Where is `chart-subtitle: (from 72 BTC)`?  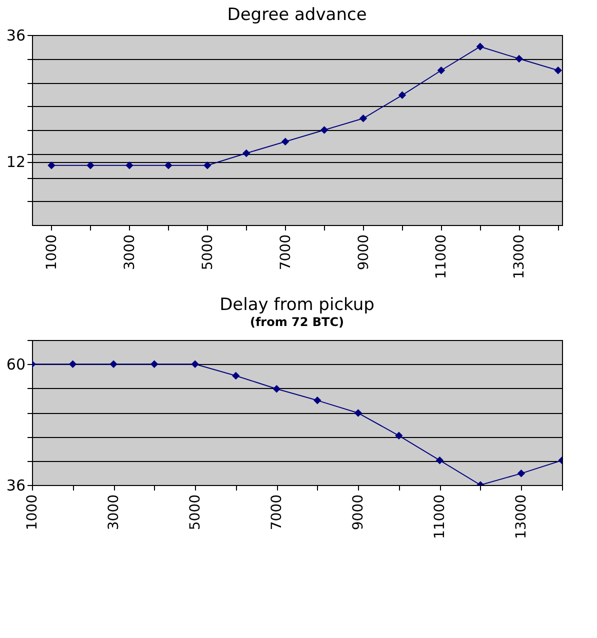
chart-subtitle: (from 72 BTC) is located at coordinates (297, 322).